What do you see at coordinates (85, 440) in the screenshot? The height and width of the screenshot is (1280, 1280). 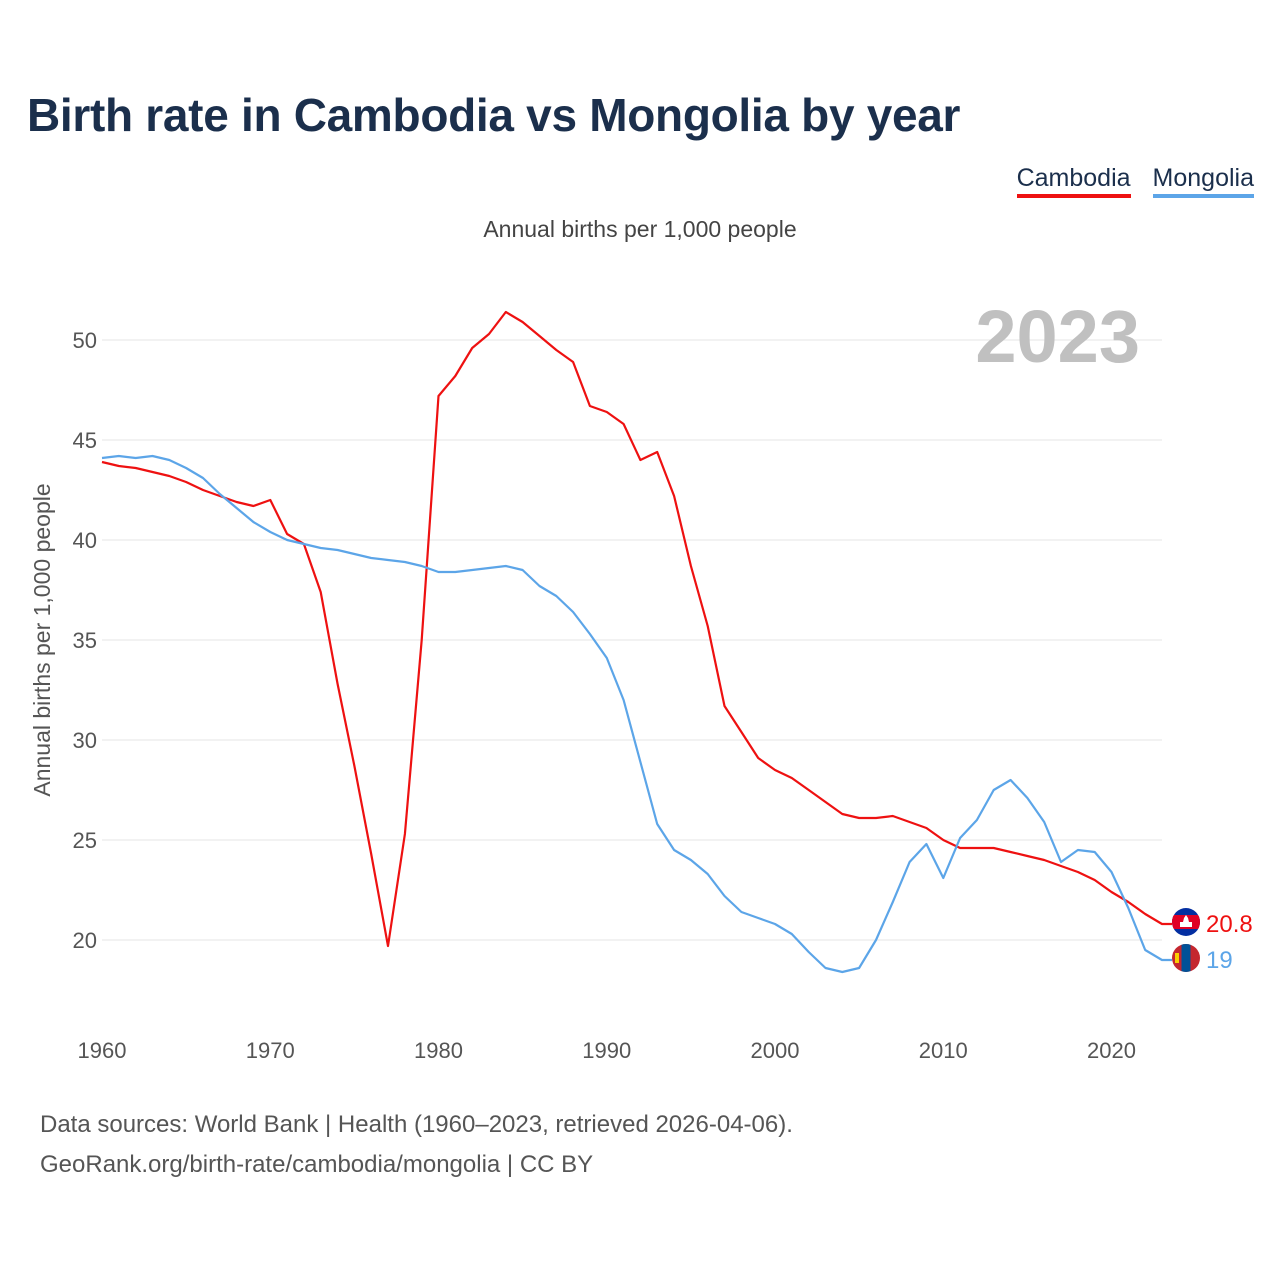 I see `y-tick-label: 45` at bounding box center [85, 440].